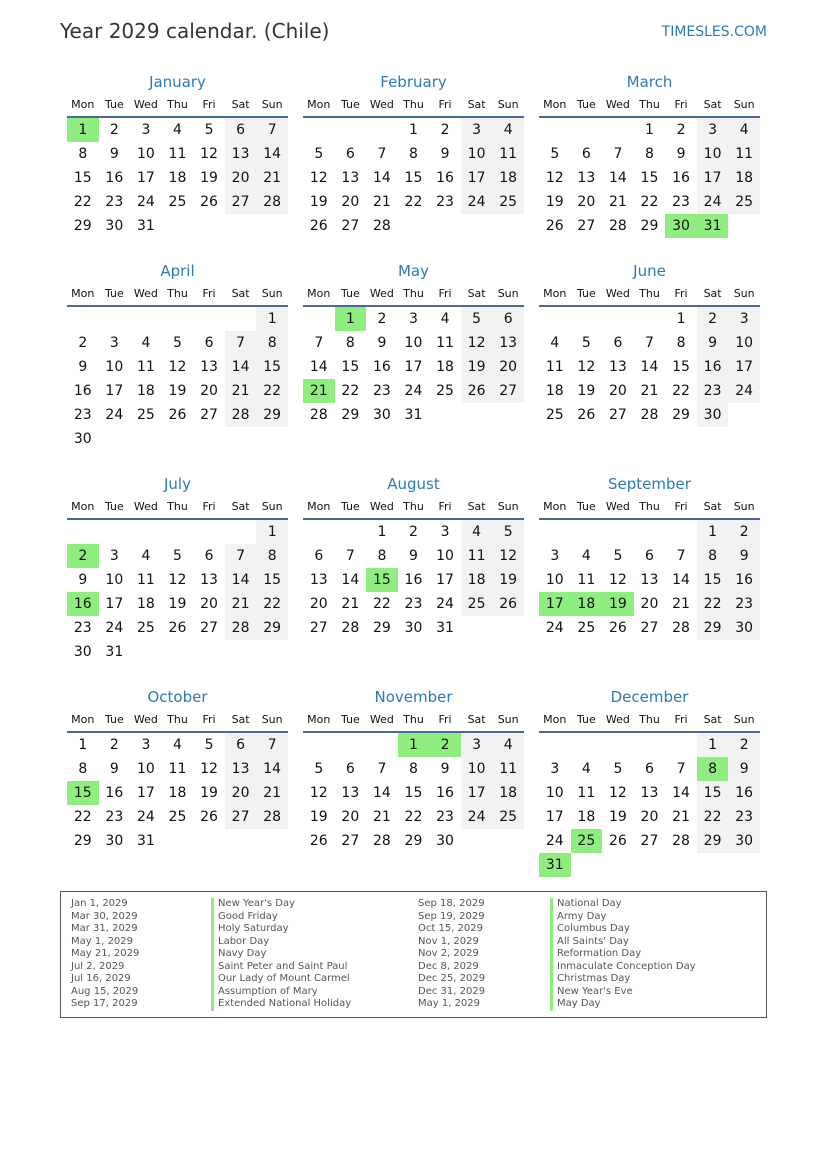  What do you see at coordinates (209, 556) in the screenshot?
I see `day-cell: 6` at bounding box center [209, 556].